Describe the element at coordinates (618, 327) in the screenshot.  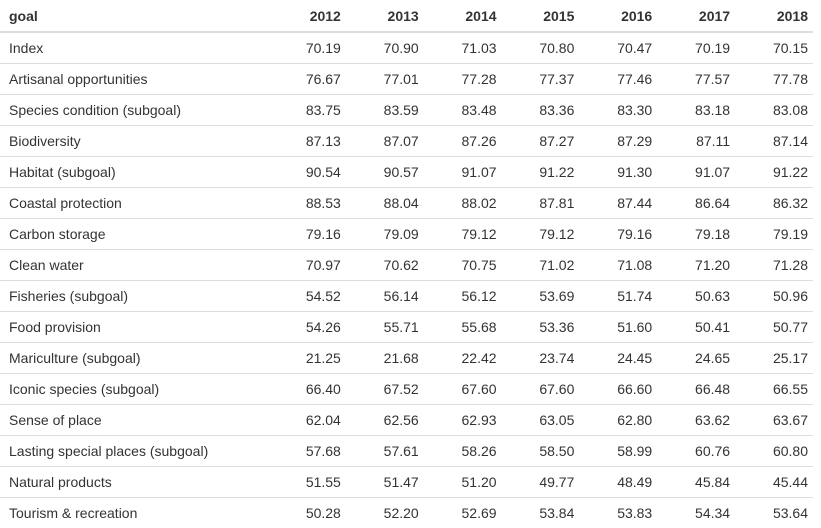
I see `score-cell: 51.60` at that location.